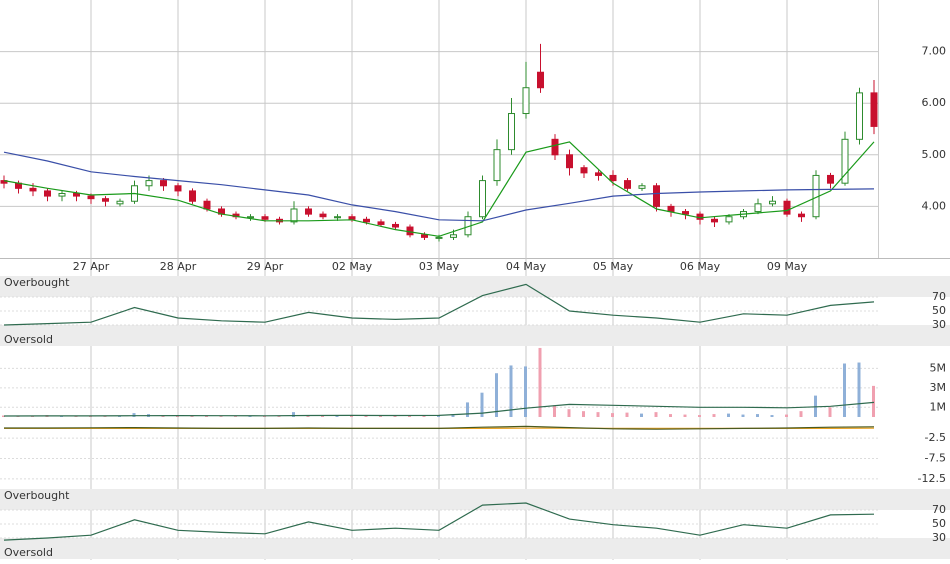  What do you see at coordinates (934, 154) in the screenshot?
I see `y-tick-label: 5.00` at bounding box center [934, 154].